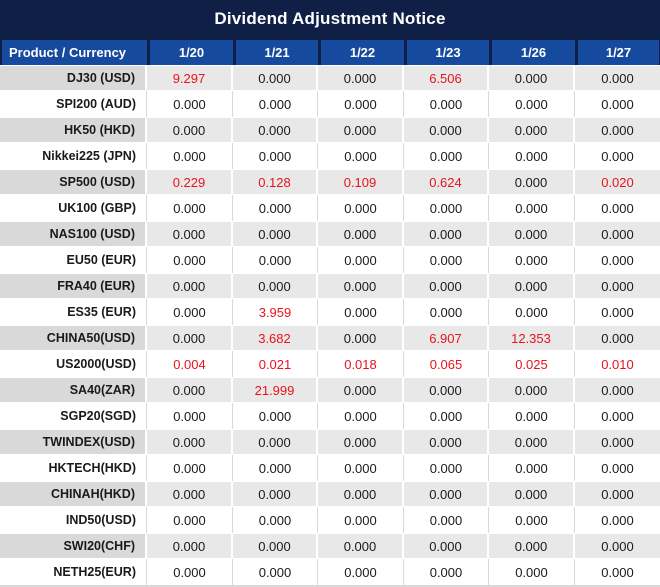 Image resolution: width=660 pixels, height=587 pixels. Describe the element at coordinates (73, 104) in the screenshot. I see `product-cell: SPI200 (AUD)` at that location.